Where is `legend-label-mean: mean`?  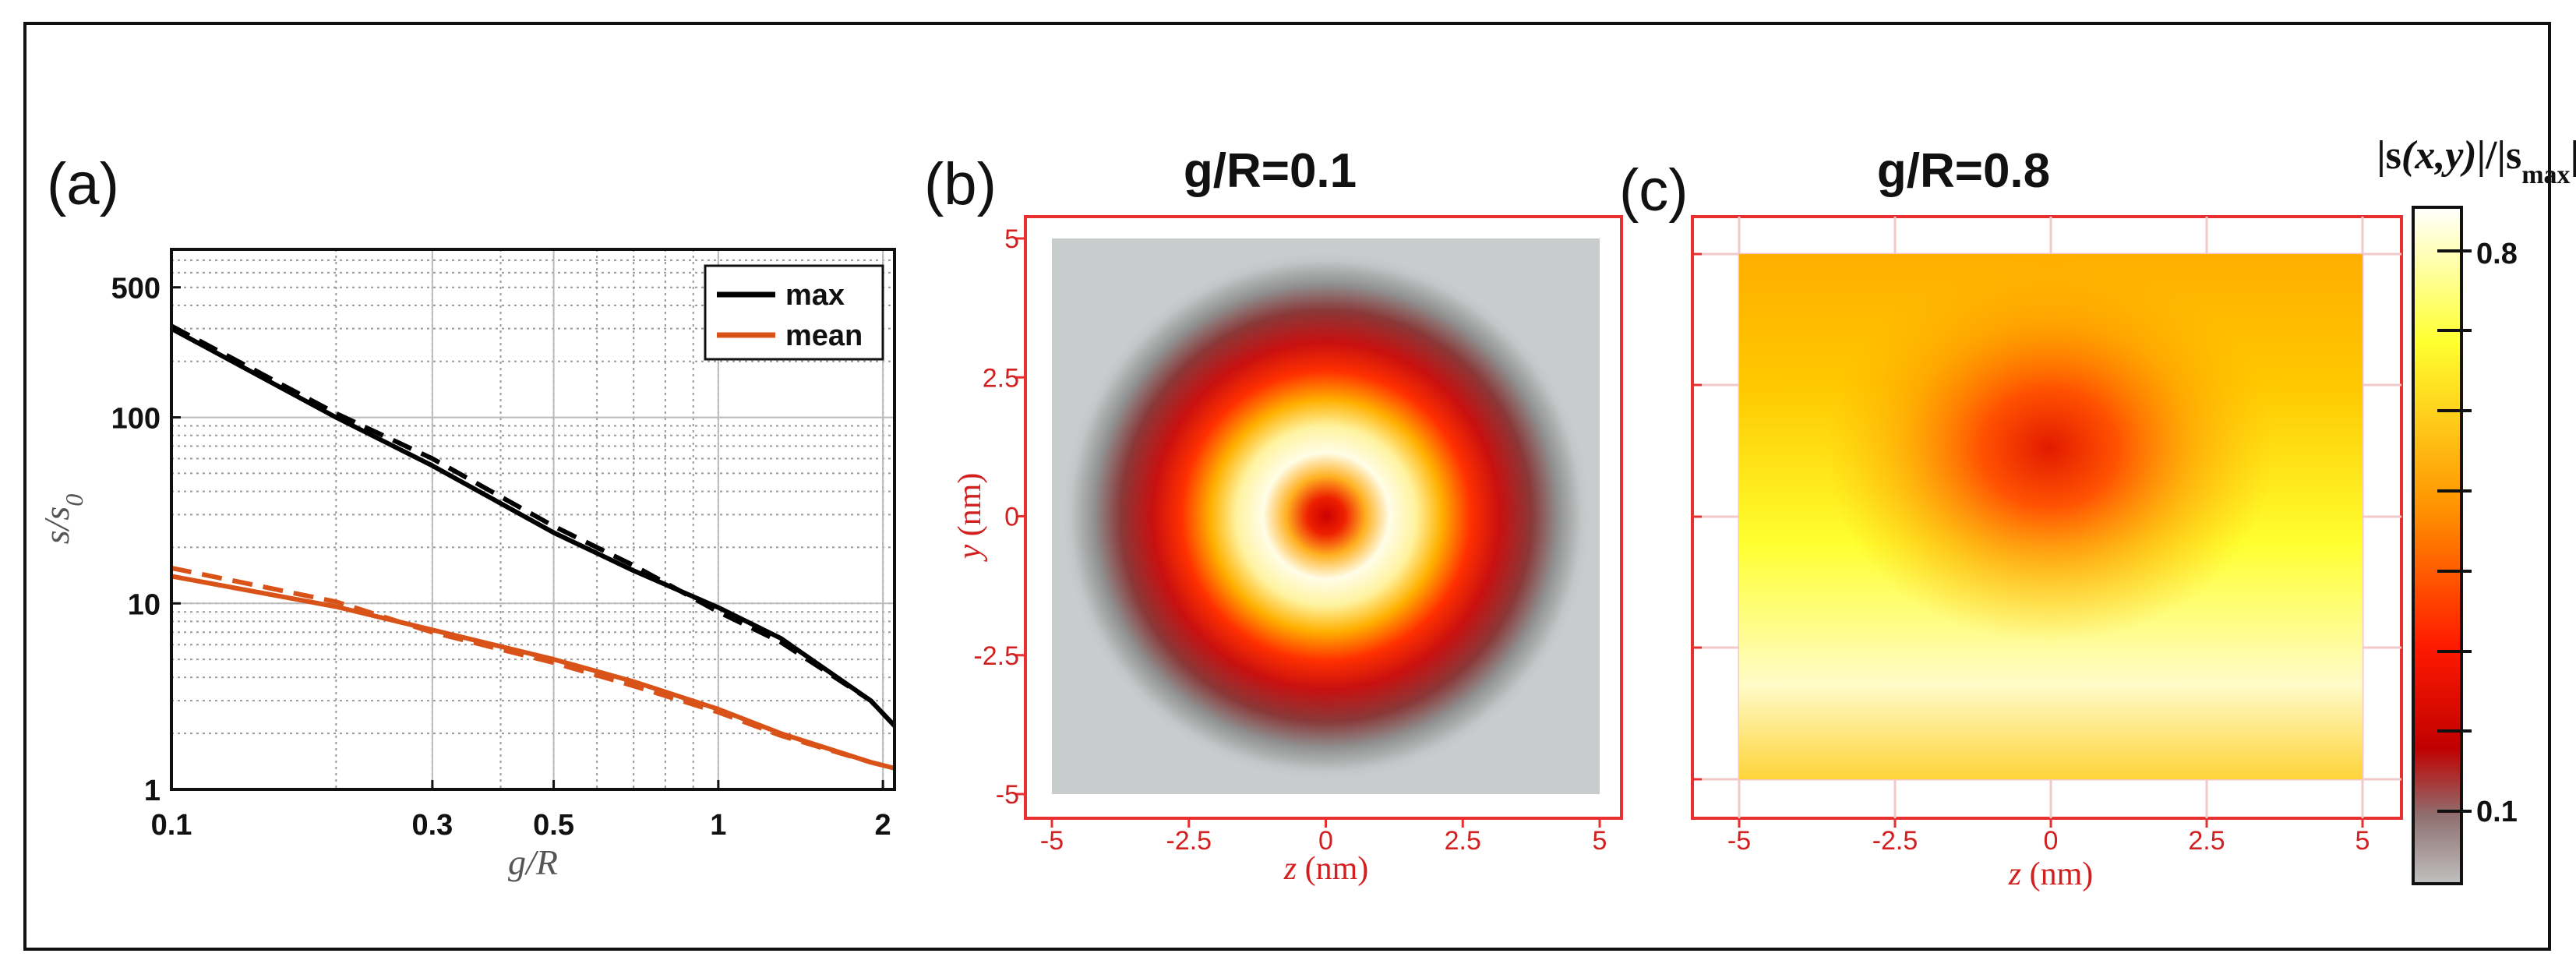
legend-label-mean: mean is located at coordinates (824, 336).